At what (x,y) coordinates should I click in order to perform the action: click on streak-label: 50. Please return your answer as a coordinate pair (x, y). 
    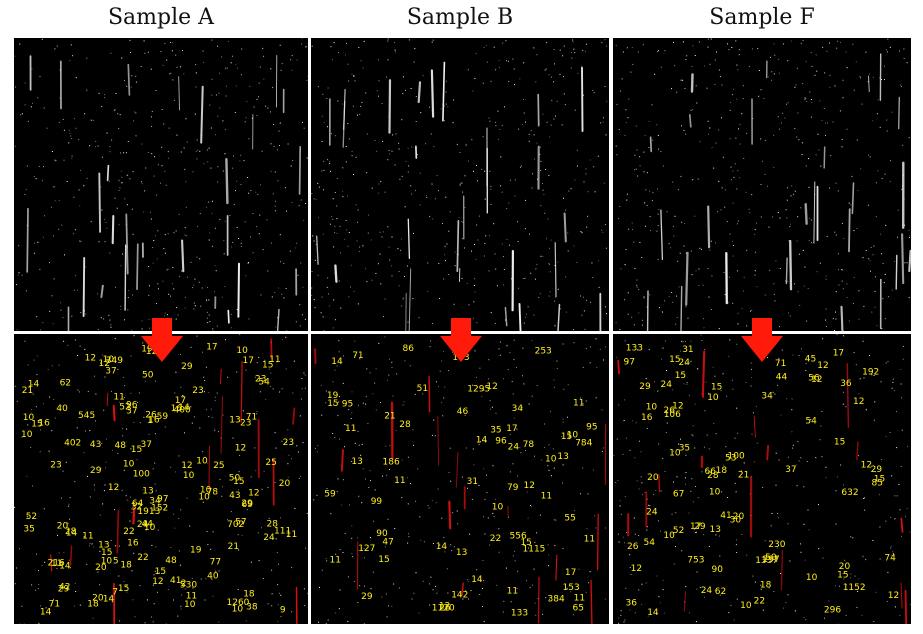
    Looking at the image, I should click on (148, 376).